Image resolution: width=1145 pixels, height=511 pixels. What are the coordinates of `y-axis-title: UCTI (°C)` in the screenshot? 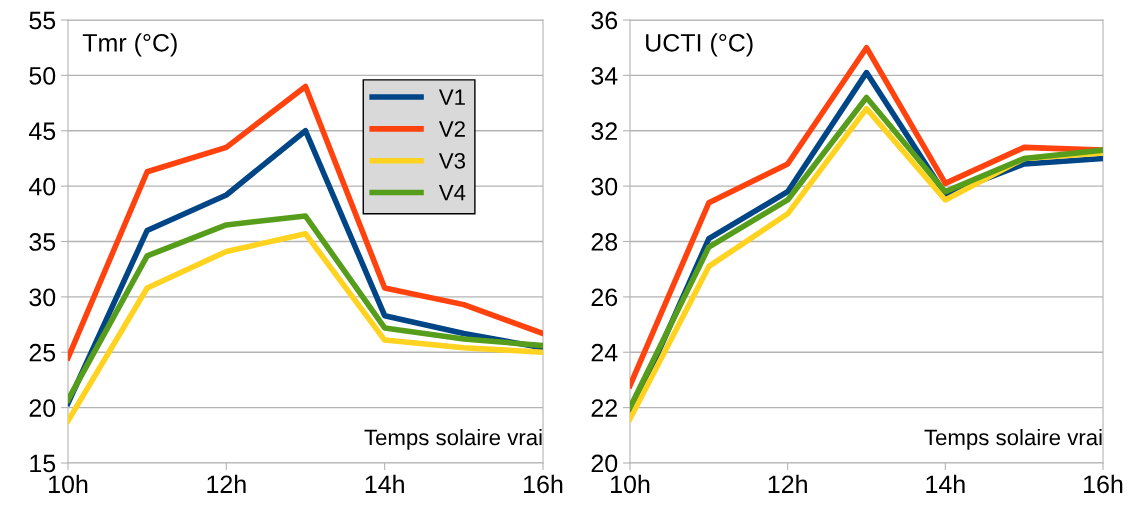 It's located at (699, 45).